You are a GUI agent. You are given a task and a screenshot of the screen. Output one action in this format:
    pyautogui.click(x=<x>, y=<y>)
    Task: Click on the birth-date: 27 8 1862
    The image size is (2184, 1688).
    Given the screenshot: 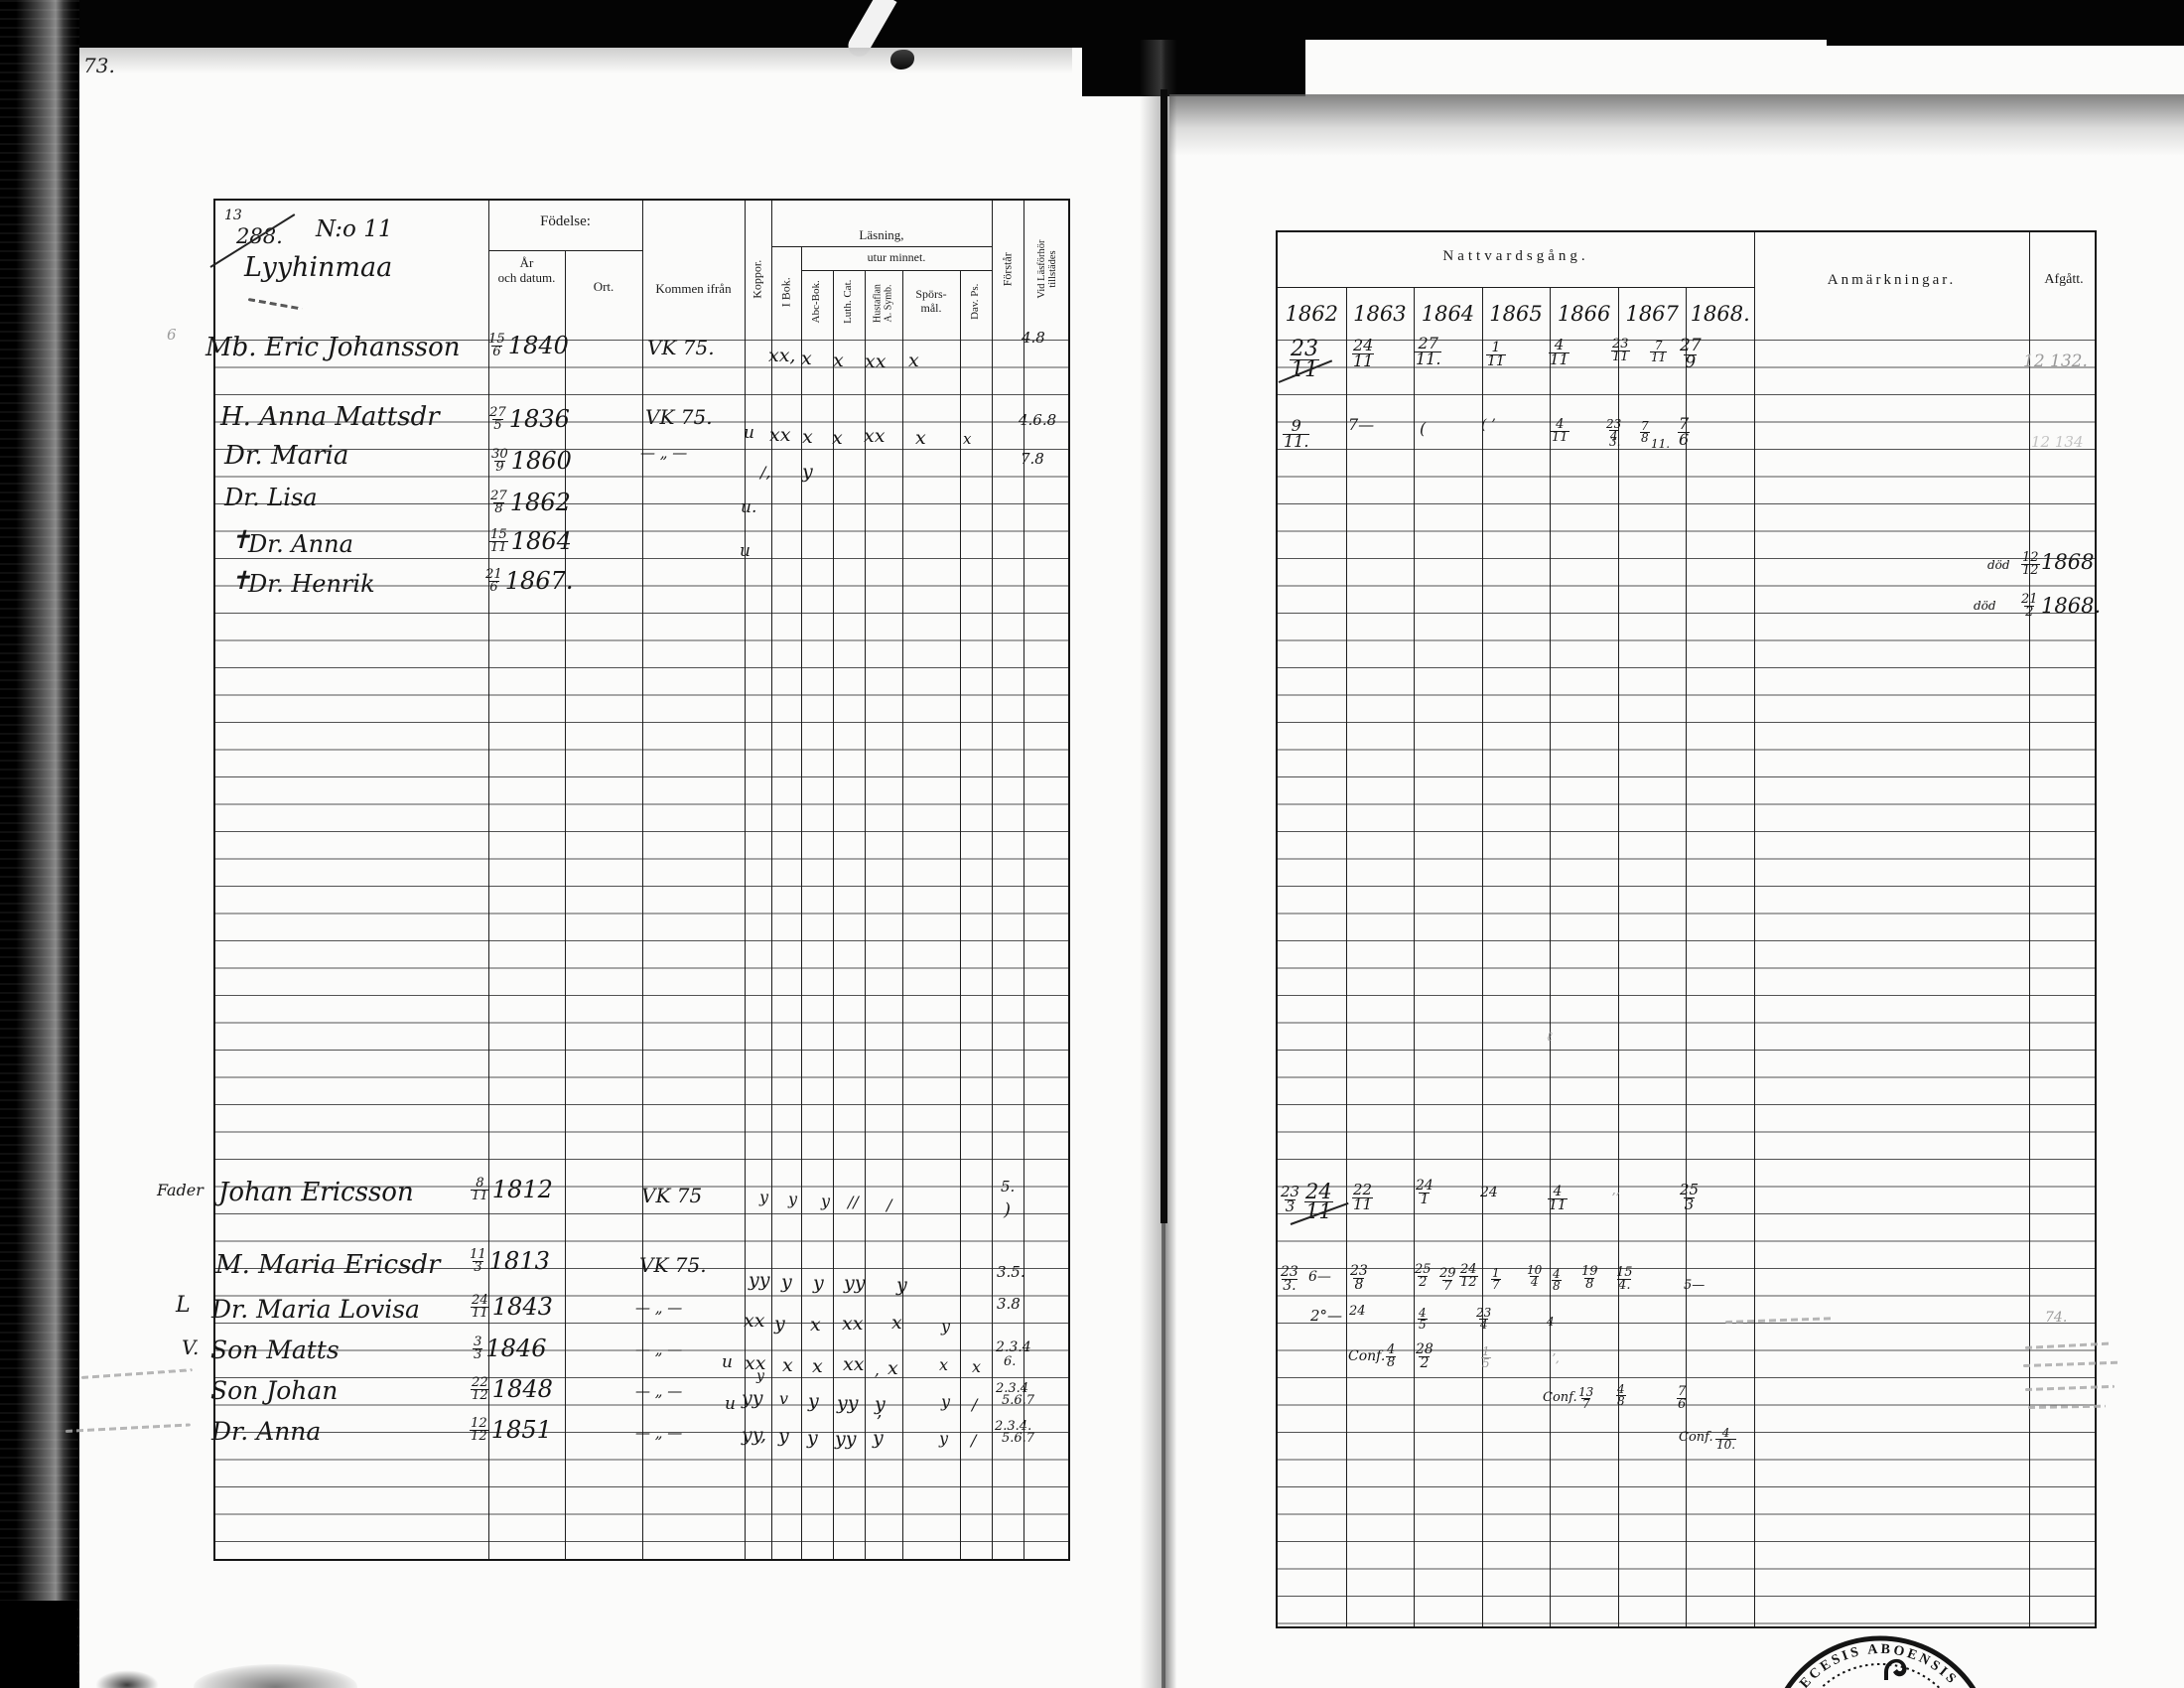 What is the action you would take?
    pyautogui.click(x=530, y=503)
    